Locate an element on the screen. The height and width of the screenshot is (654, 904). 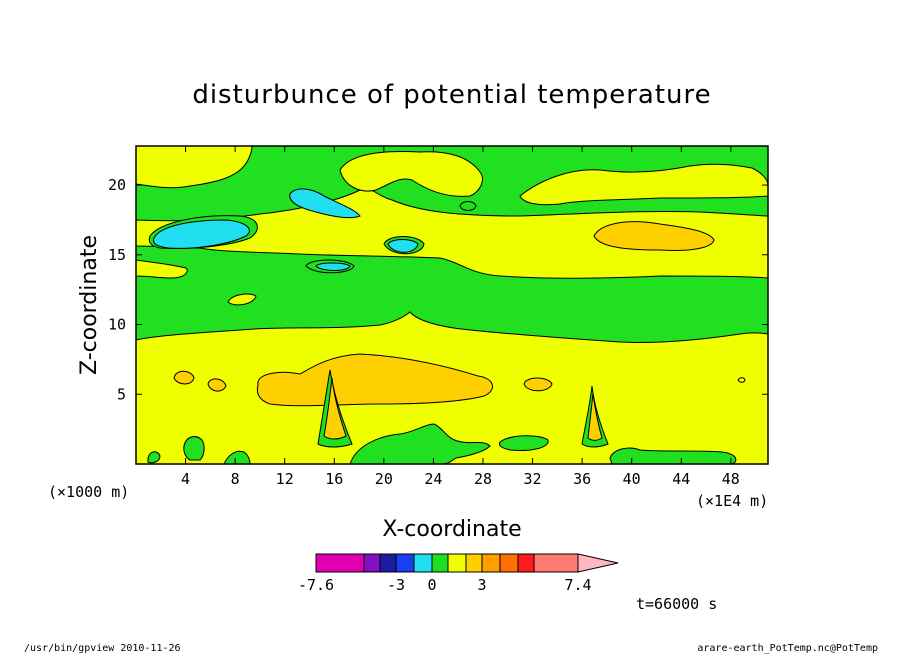
upper-positive-region is located at coordinates (194, 167).